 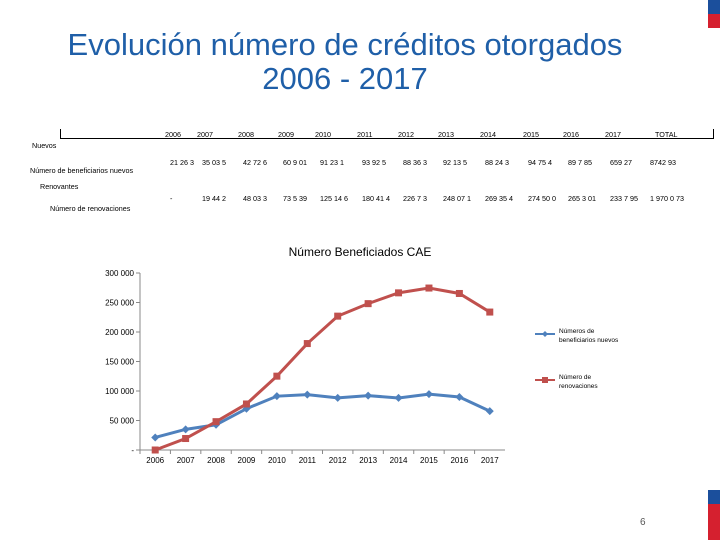 I want to click on y-tick-label: 50 000, so click(x=122, y=421).